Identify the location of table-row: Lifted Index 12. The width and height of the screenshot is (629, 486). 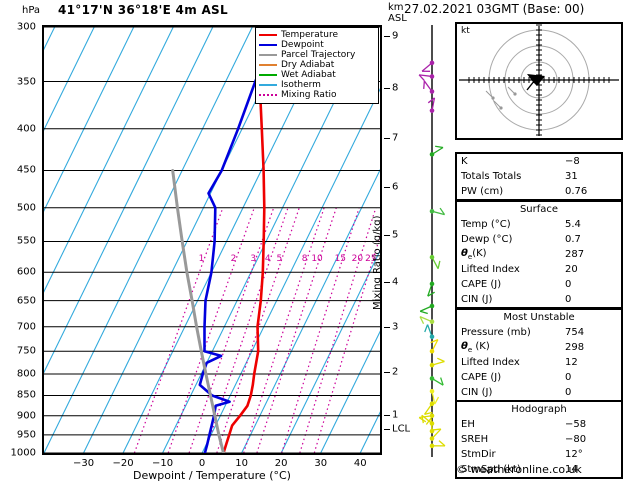
(539, 362).